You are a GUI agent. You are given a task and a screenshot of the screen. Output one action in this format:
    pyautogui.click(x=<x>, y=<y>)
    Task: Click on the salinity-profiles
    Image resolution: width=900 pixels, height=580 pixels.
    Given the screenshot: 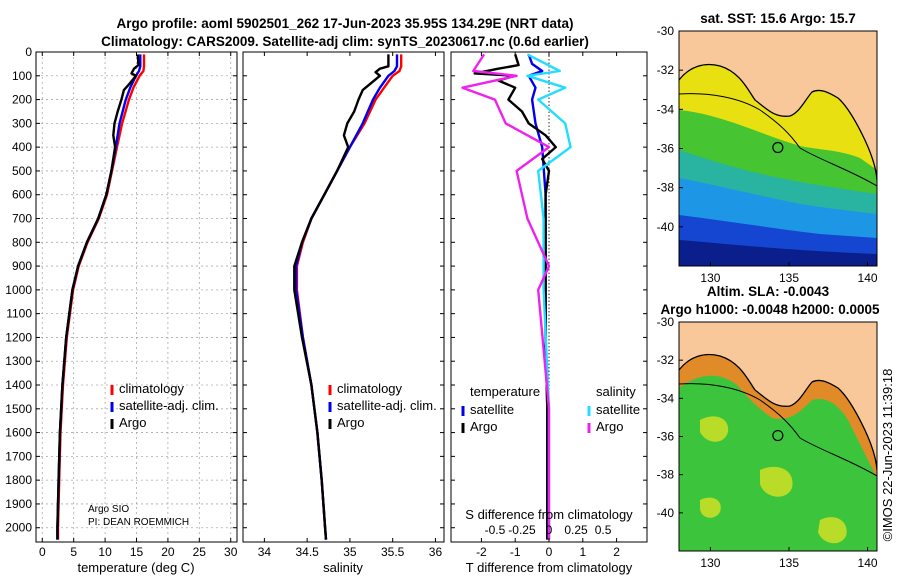 What is the action you would take?
    pyautogui.click(x=348, y=297)
    